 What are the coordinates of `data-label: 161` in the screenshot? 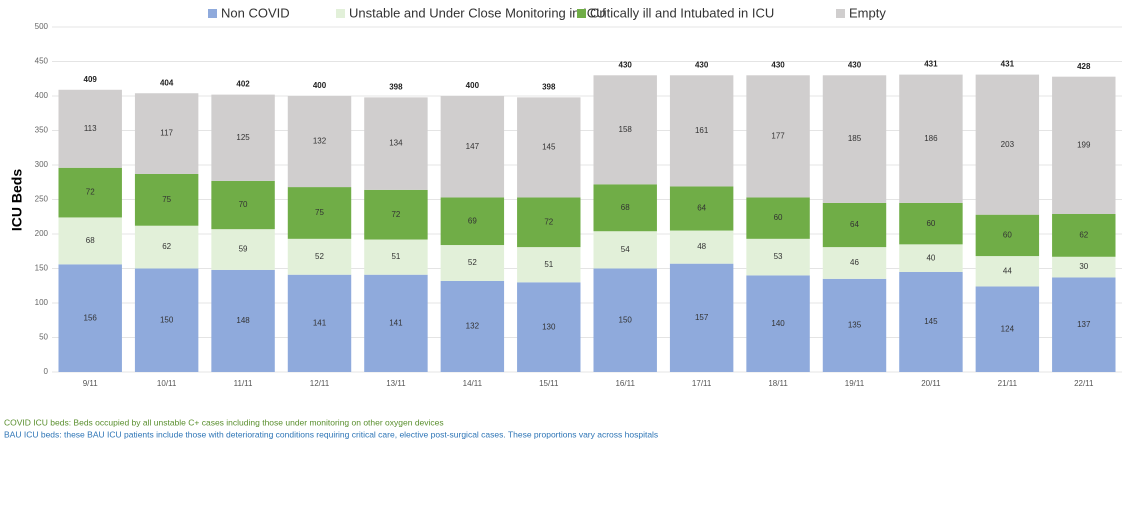 It's located at (702, 130).